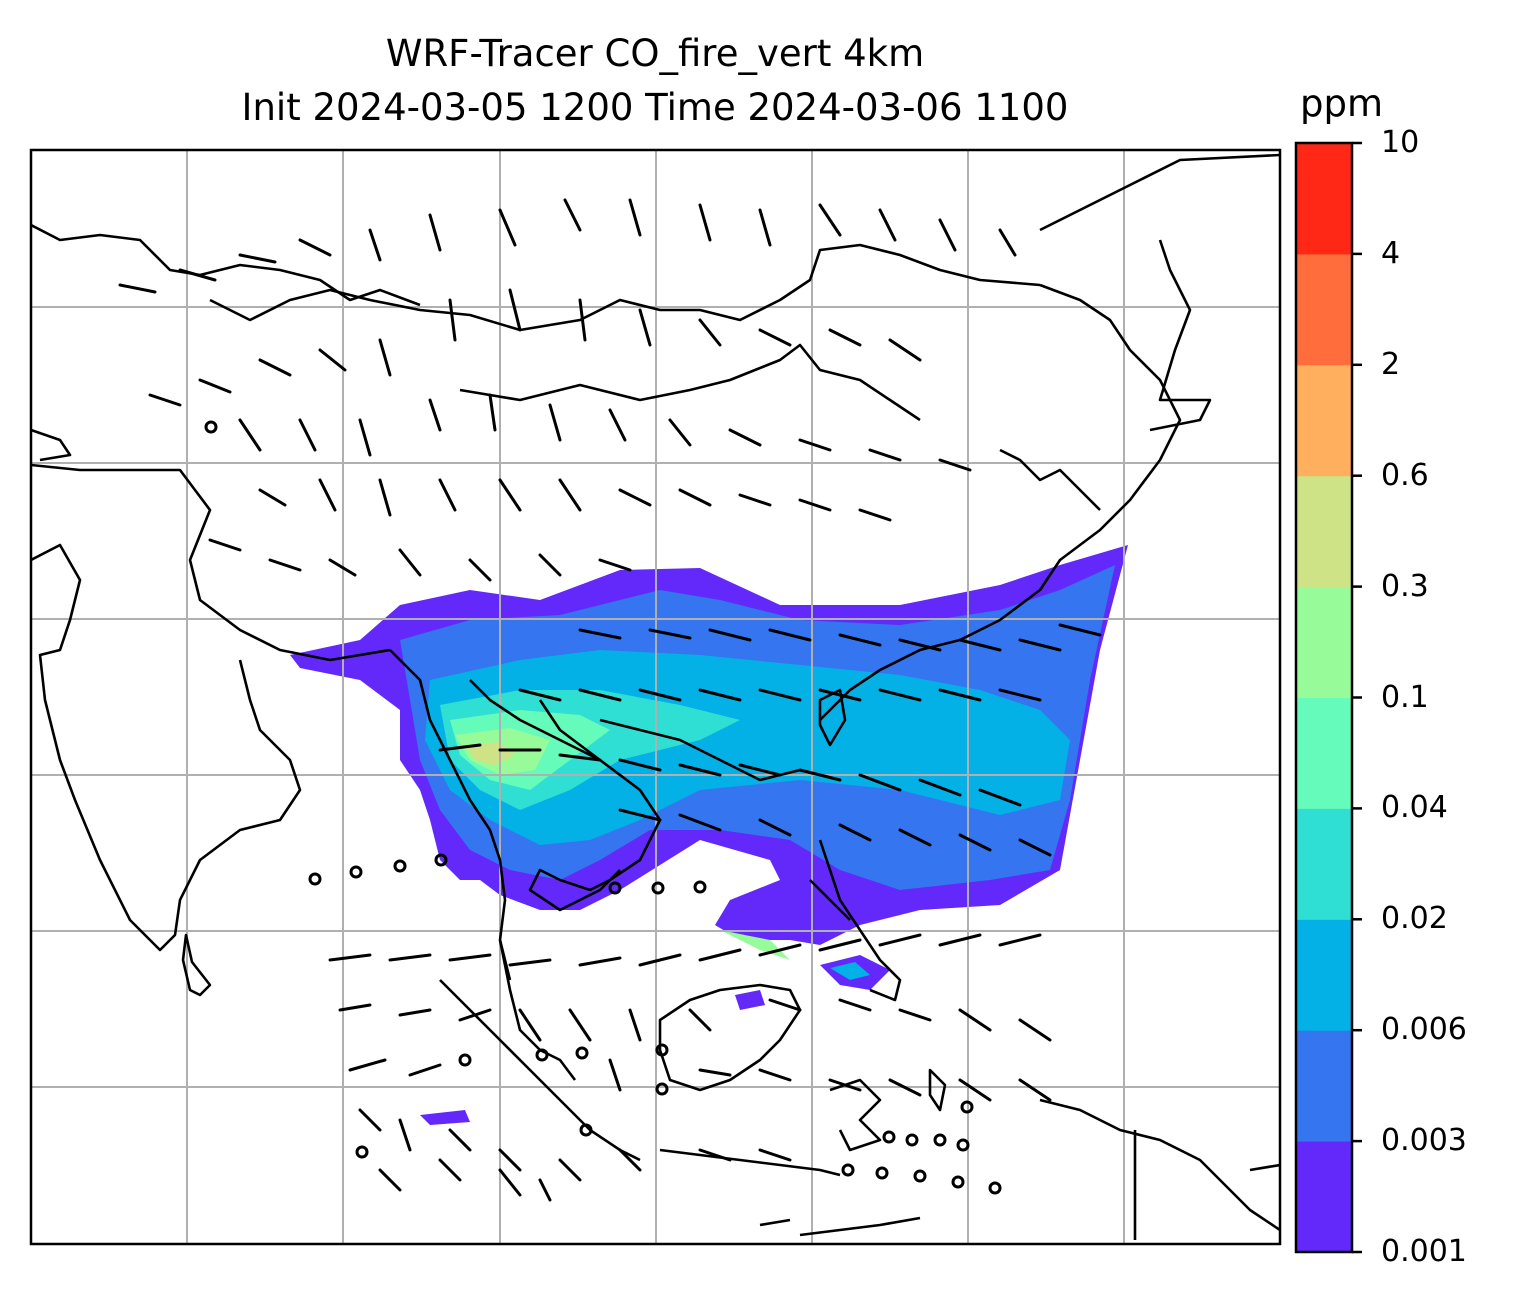  I want to click on colorbar-tick-label: 0.02, so click(1414, 919).